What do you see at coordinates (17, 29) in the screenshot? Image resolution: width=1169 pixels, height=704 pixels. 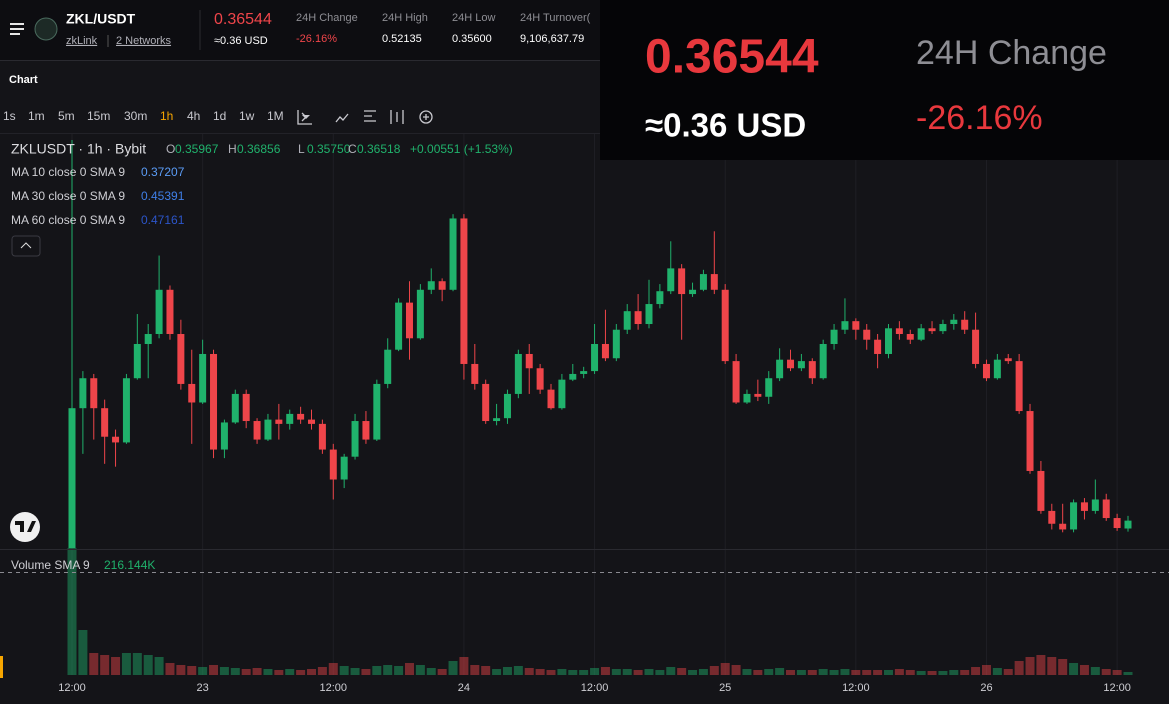 I see `menu-icon` at bounding box center [17, 29].